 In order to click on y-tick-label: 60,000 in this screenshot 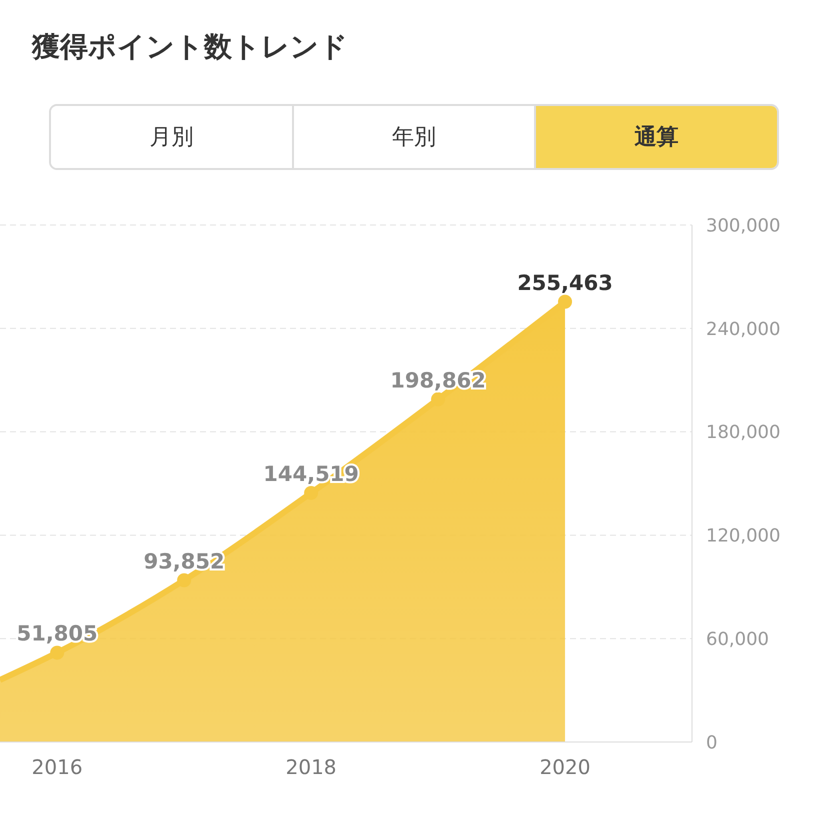, I will do `click(737, 639)`.